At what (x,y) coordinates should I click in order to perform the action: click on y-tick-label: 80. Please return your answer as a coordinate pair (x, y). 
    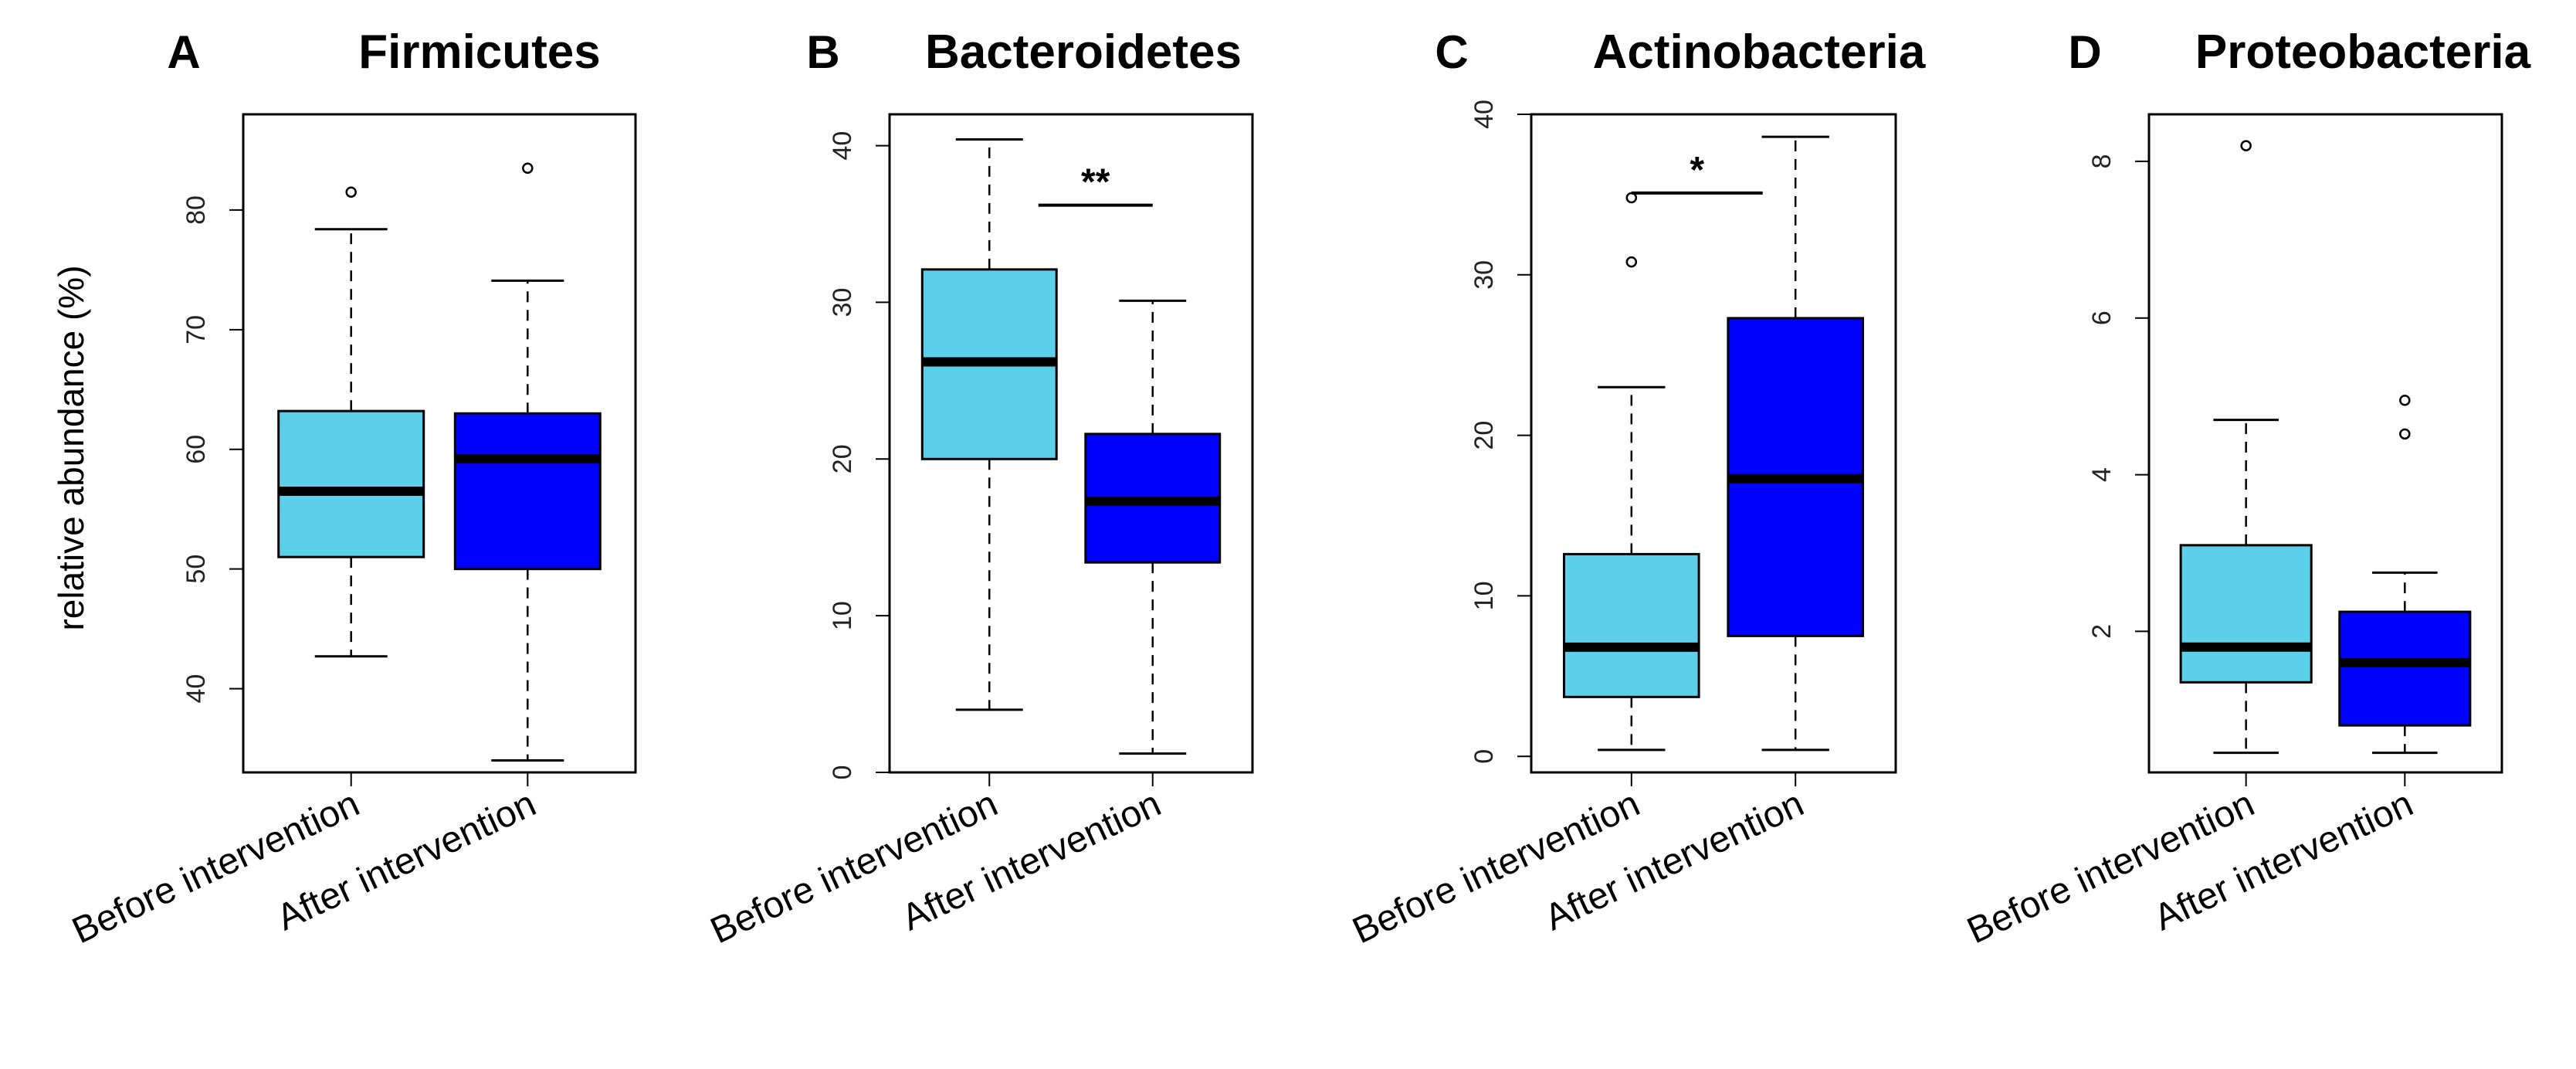
    Looking at the image, I should click on (196, 210).